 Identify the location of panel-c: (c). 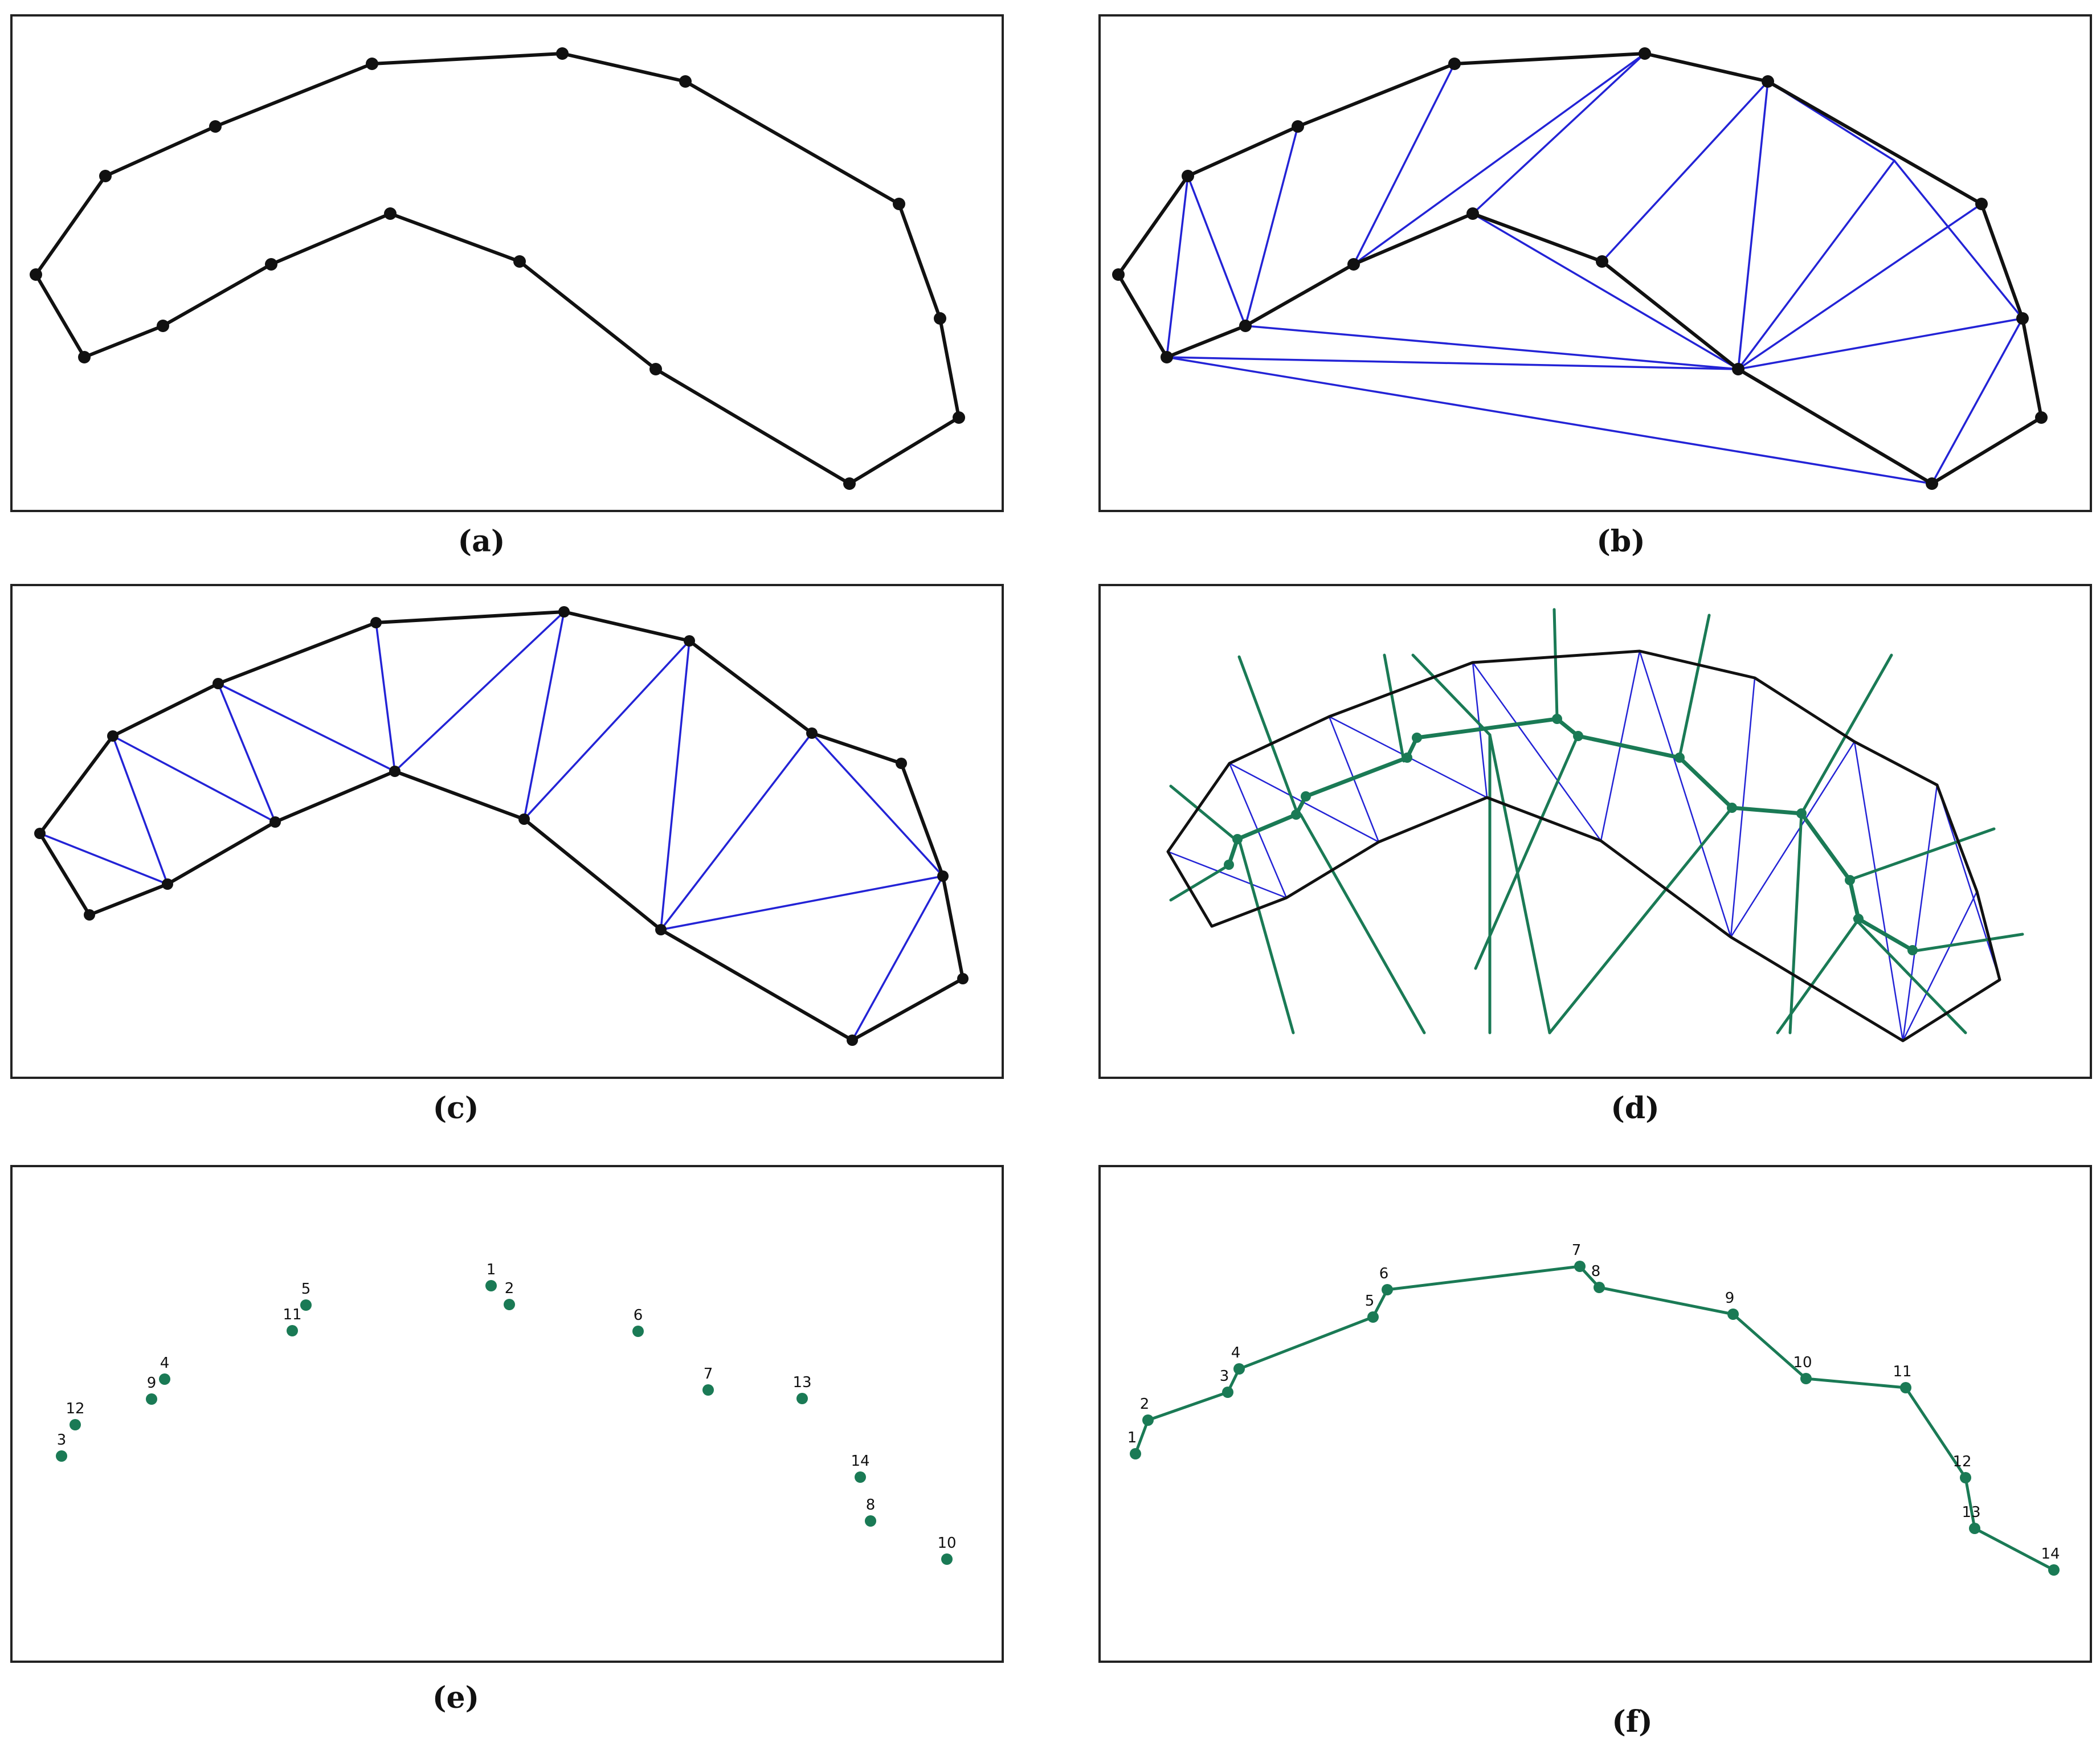
(507, 855).